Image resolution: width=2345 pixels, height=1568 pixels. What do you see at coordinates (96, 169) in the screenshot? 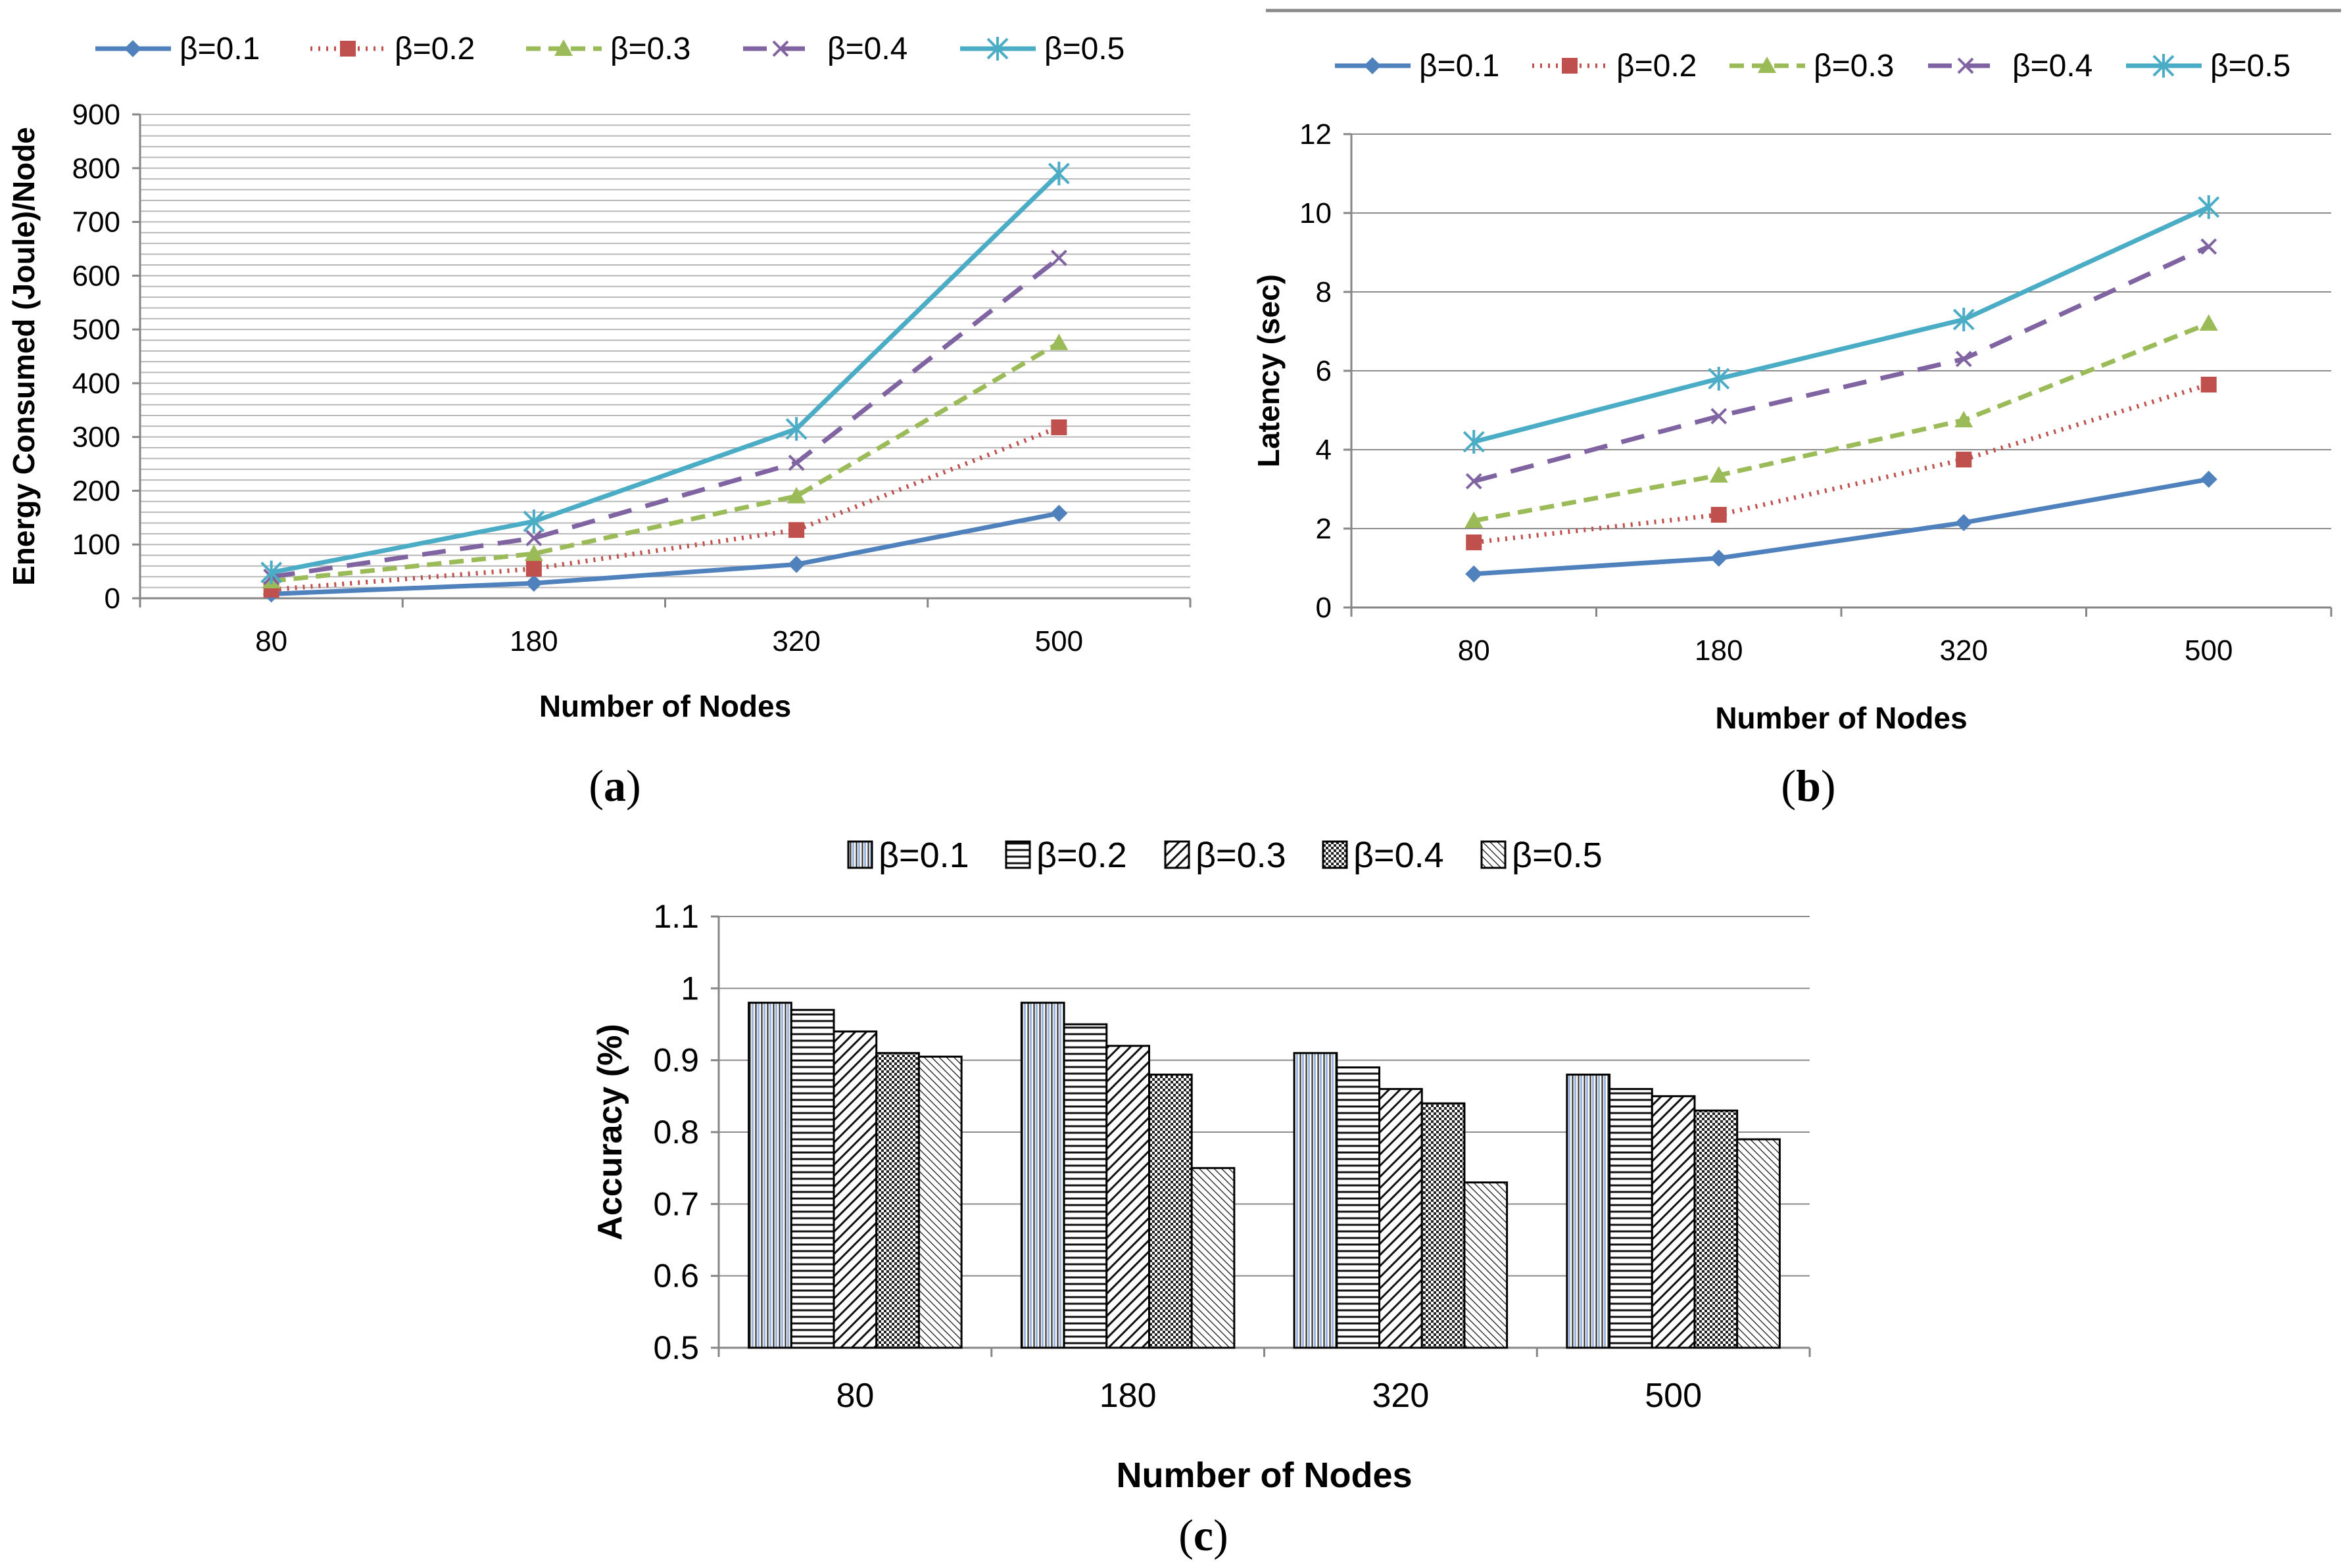
I see `y-tick-label: 800` at bounding box center [96, 169].